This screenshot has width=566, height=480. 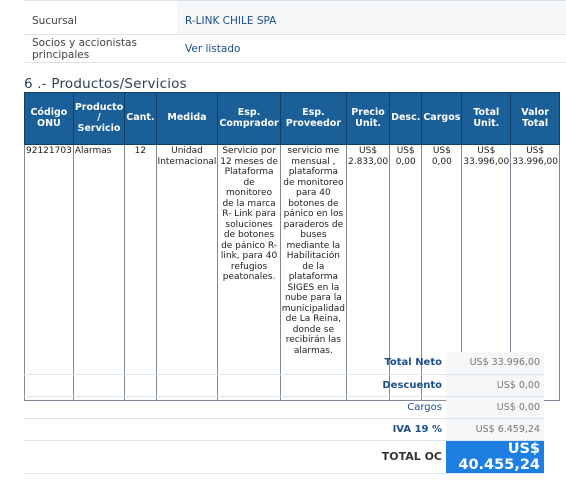 I want to click on total-row-descuento: Descuento US$ 0,00, so click(x=284, y=385).